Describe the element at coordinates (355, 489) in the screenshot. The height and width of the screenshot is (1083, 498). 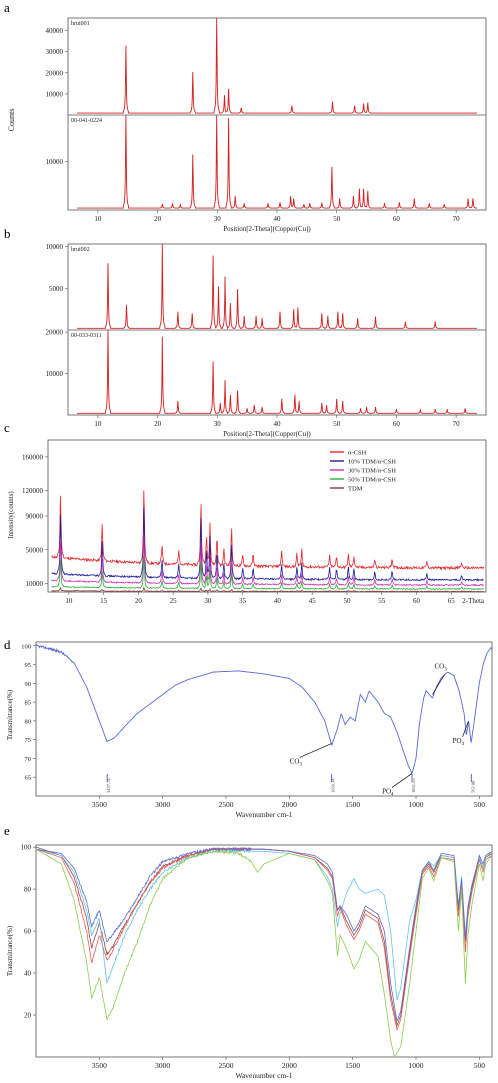
I see `legend-label: TDM` at that location.